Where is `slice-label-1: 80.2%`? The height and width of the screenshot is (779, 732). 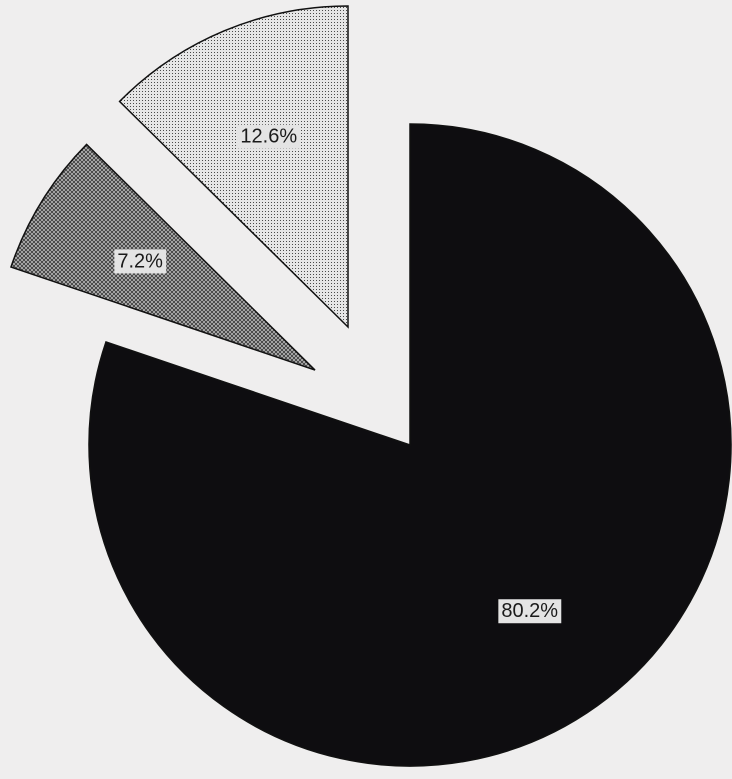
slice-label-1: 80.2% is located at coordinates (529, 611).